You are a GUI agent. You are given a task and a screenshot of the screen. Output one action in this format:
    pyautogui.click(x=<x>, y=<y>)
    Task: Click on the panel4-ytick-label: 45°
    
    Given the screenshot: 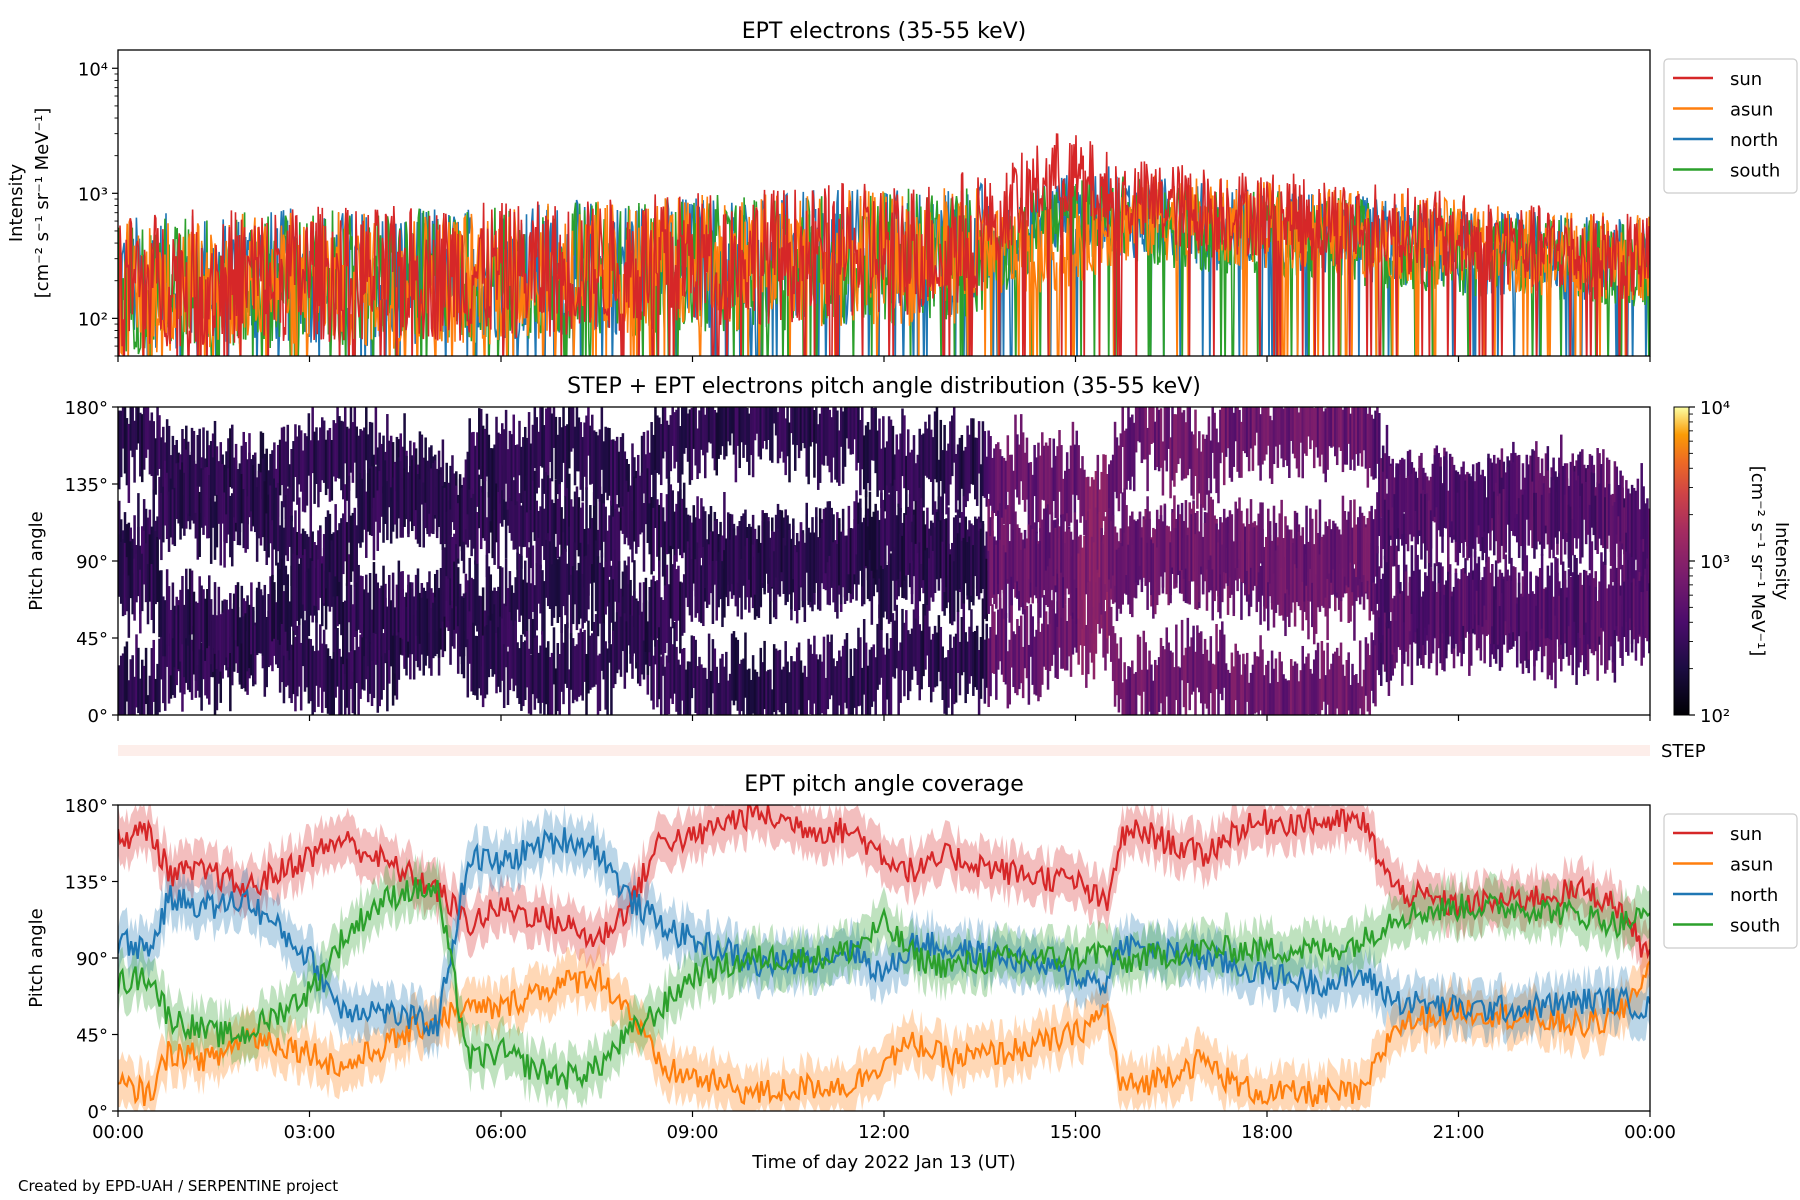 What is the action you would take?
    pyautogui.click(x=92, y=1036)
    